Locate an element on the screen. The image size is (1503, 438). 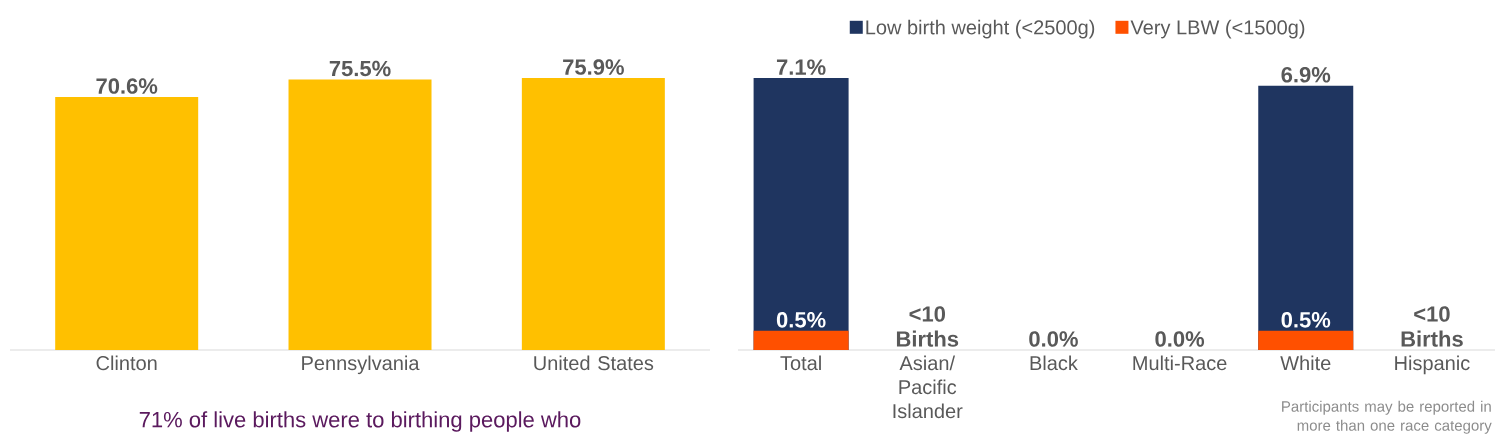
x-tick-label: Asian/ Pacific Islander is located at coordinates (928, 387).